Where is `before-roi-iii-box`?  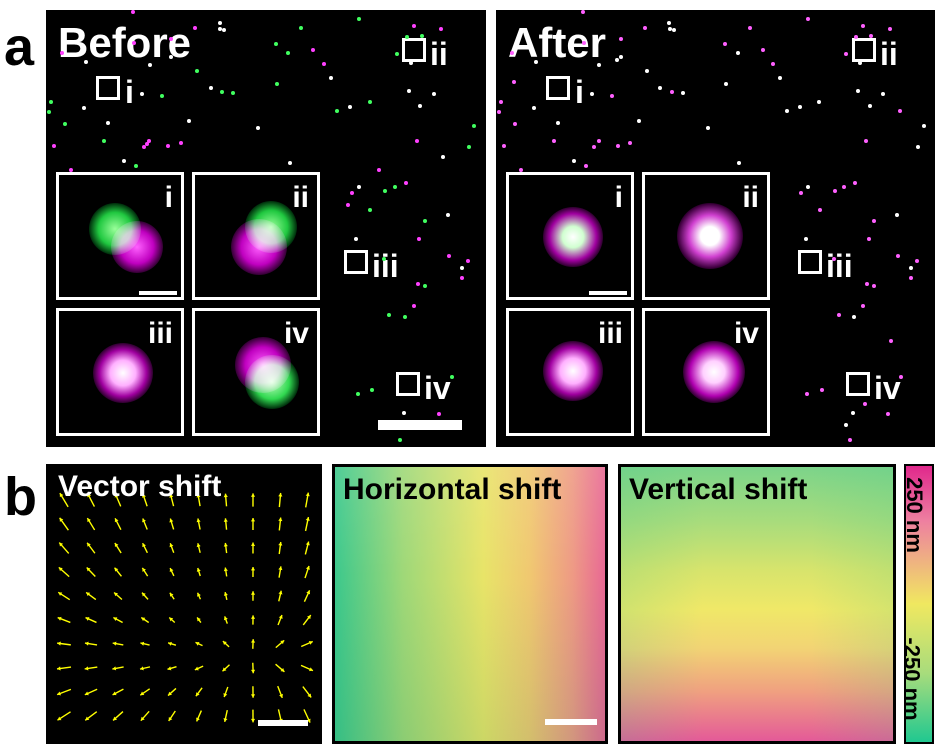 before-roi-iii-box is located at coordinates (356, 262).